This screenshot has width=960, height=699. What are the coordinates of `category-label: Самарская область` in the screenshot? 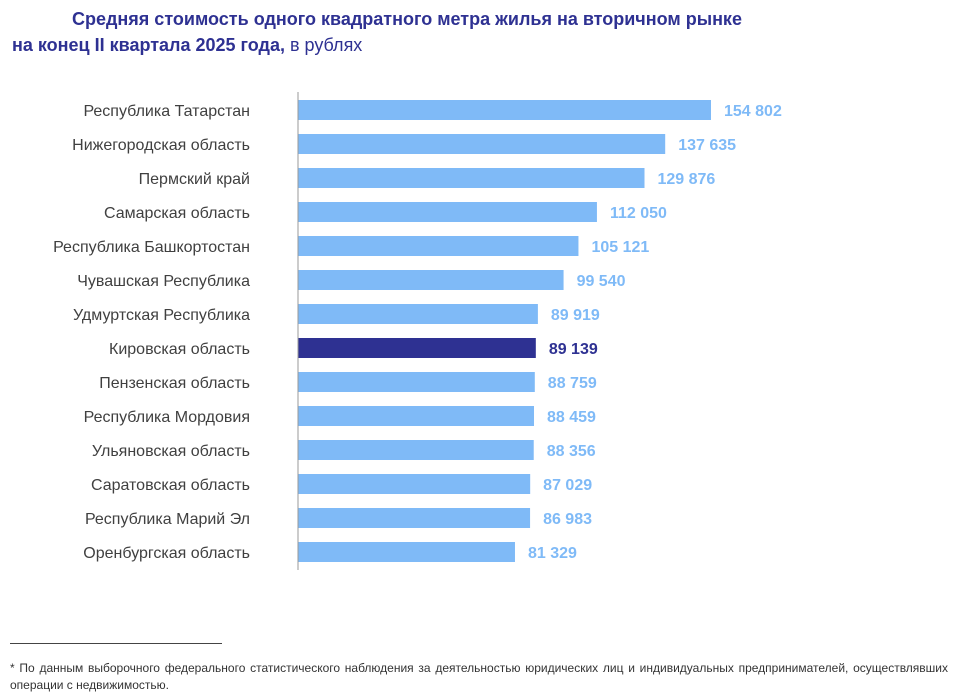 It's located at (177, 213).